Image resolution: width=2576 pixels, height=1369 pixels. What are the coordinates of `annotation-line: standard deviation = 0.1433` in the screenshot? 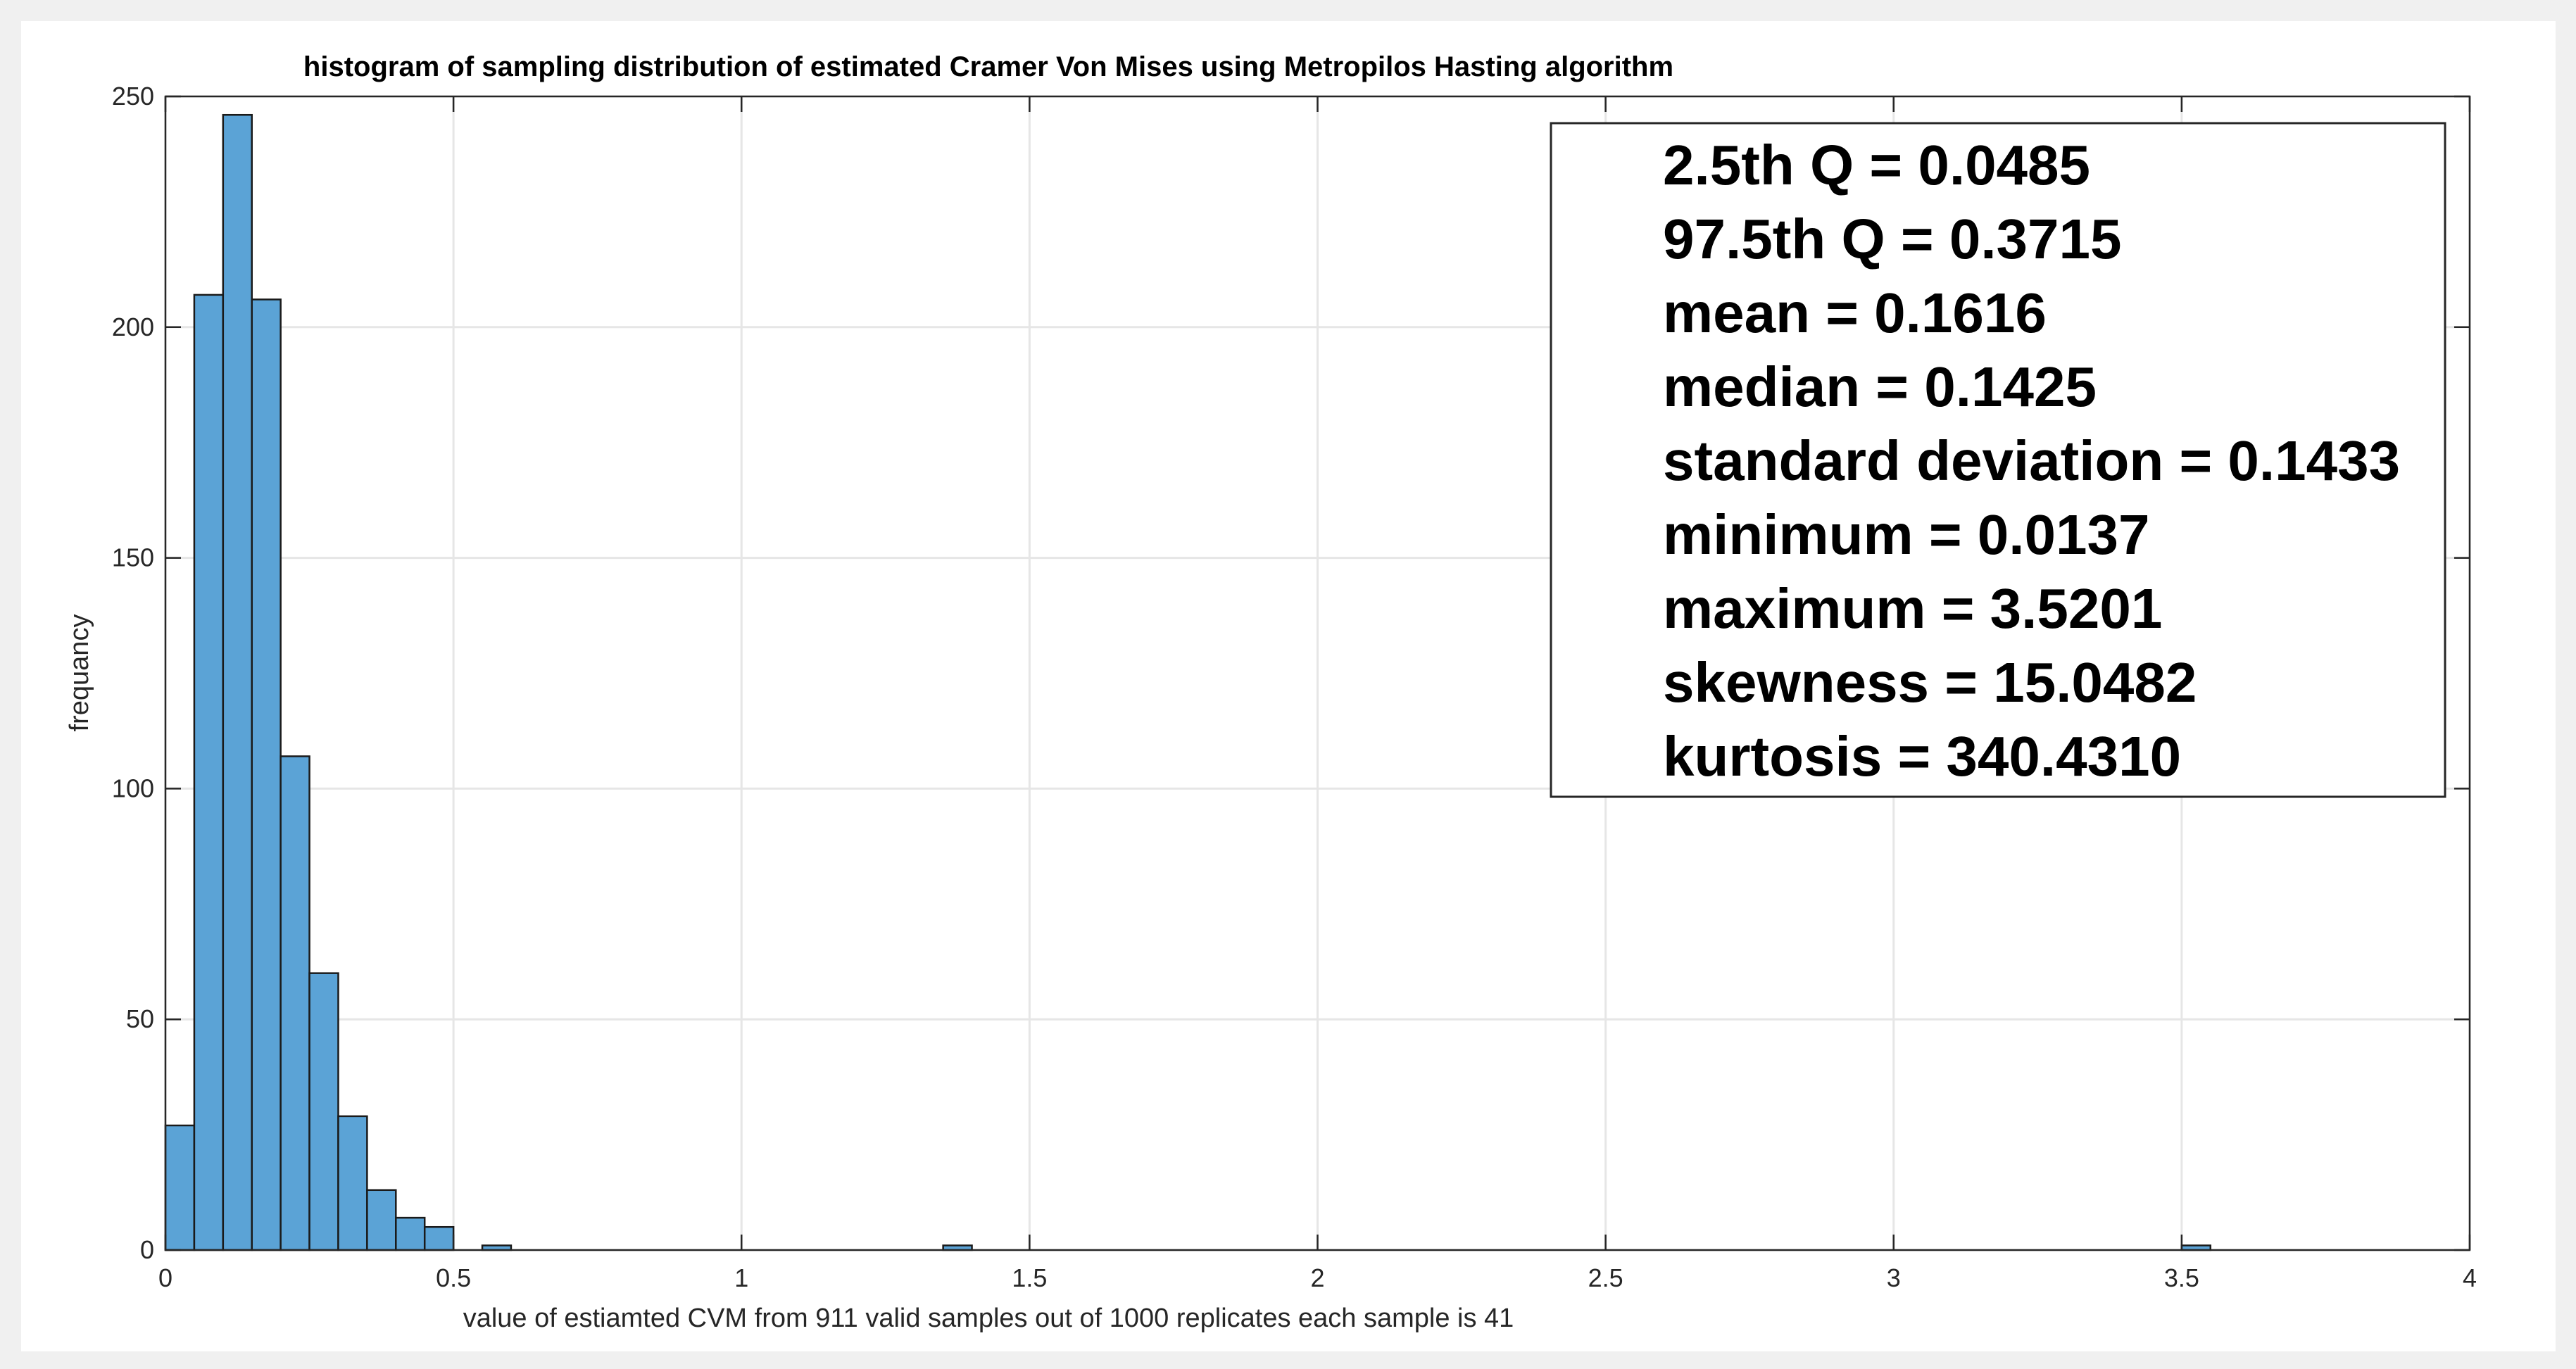 It's located at (2031, 460).